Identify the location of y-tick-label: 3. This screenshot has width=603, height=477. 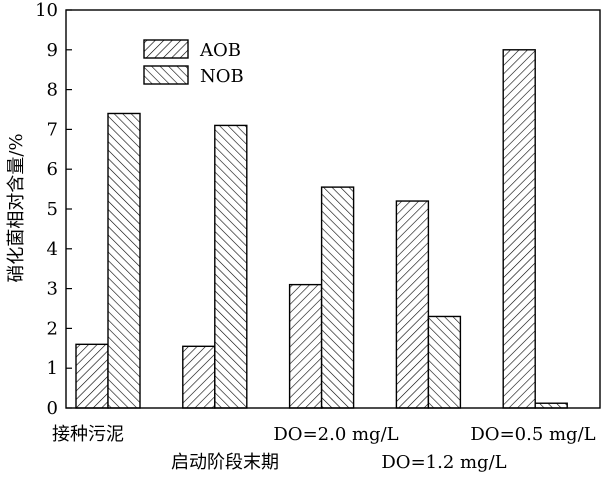
(52, 289).